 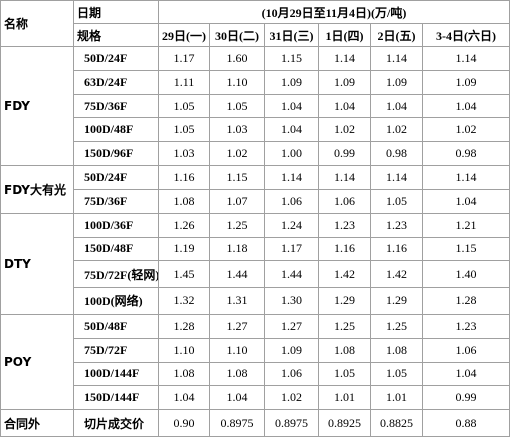 I want to click on table-row: 100D/48F 1.05 1.03 1.04 1.02 1.02 1.02, so click(x=255, y=130).